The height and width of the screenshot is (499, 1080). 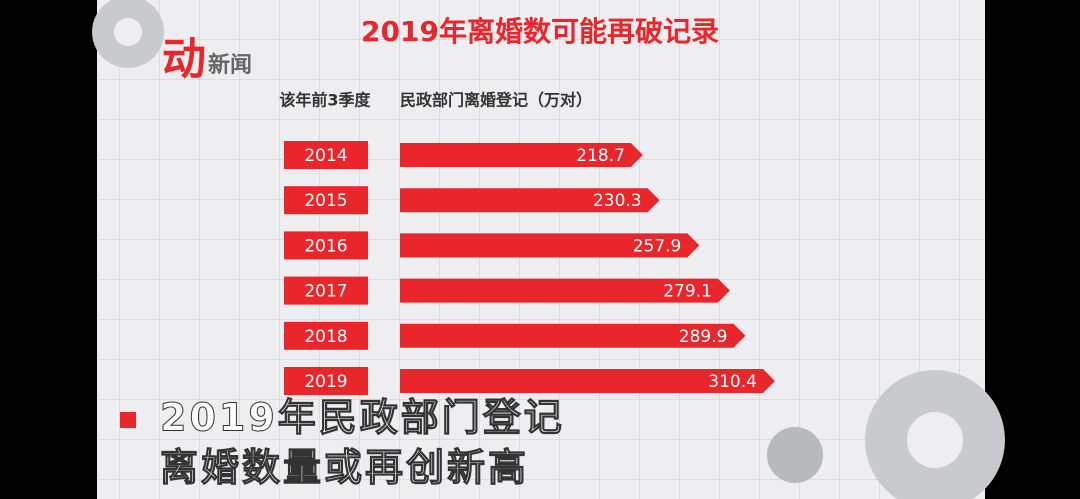 What do you see at coordinates (230, 65) in the screenshot?
I see `logo-sub: 新闻` at bounding box center [230, 65].